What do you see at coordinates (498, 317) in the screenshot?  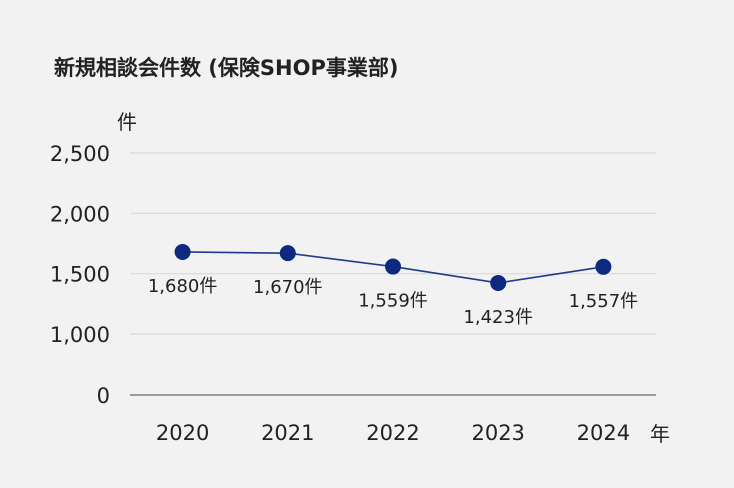 I see `data-label-2023: 1,423件` at bounding box center [498, 317].